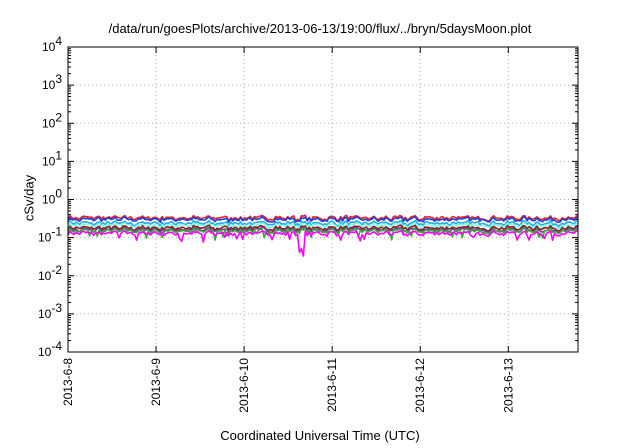 Image resolution: width=640 pixels, height=448 pixels. What do you see at coordinates (68, 382) in the screenshot?
I see `x-tick-label: 2013-6-8` at bounding box center [68, 382].